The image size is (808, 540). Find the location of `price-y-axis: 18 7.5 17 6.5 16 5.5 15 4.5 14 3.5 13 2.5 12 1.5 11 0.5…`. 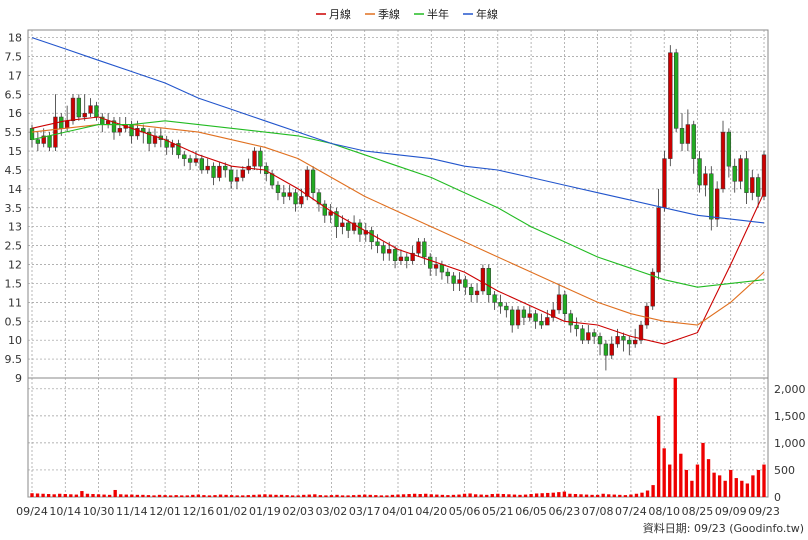

price-y-axis: 18 7.5 17 6.5 16 5.5 15 4.5 14 3.5 13 2.5 12 1.5 11 0.5… is located at coordinates (14, 208).